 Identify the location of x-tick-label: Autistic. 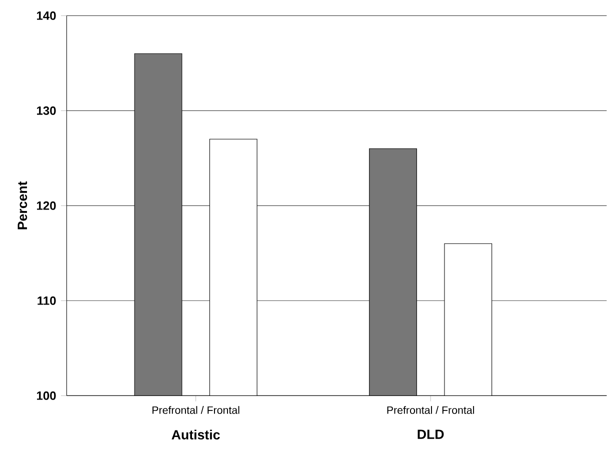
(196, 435).